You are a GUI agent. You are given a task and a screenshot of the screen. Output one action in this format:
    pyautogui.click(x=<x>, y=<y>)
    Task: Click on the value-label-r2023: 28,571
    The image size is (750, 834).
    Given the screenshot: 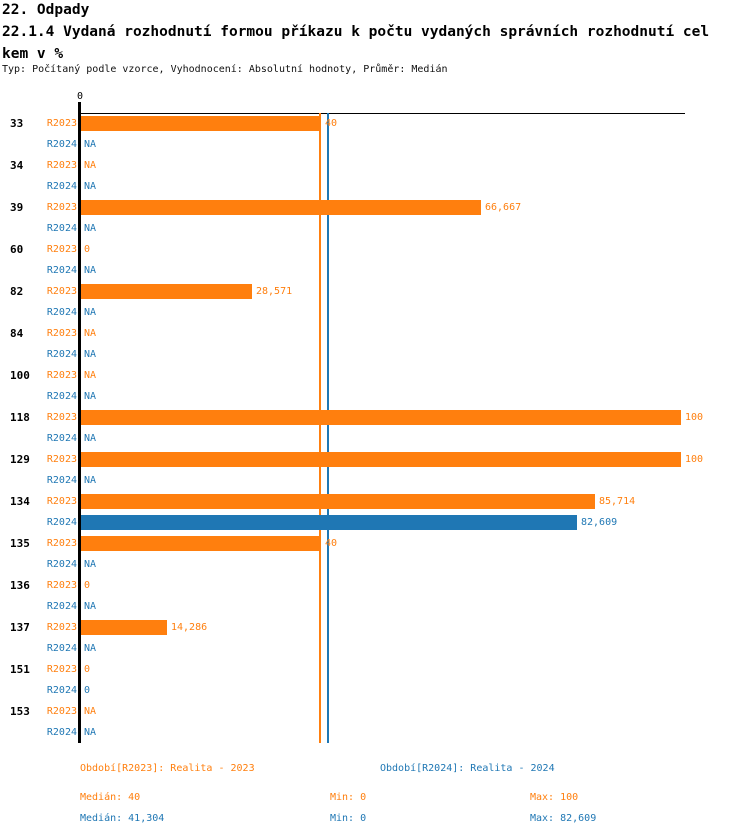 What is the action you would take?
    pyautogui.click(x=274, y=291)
    